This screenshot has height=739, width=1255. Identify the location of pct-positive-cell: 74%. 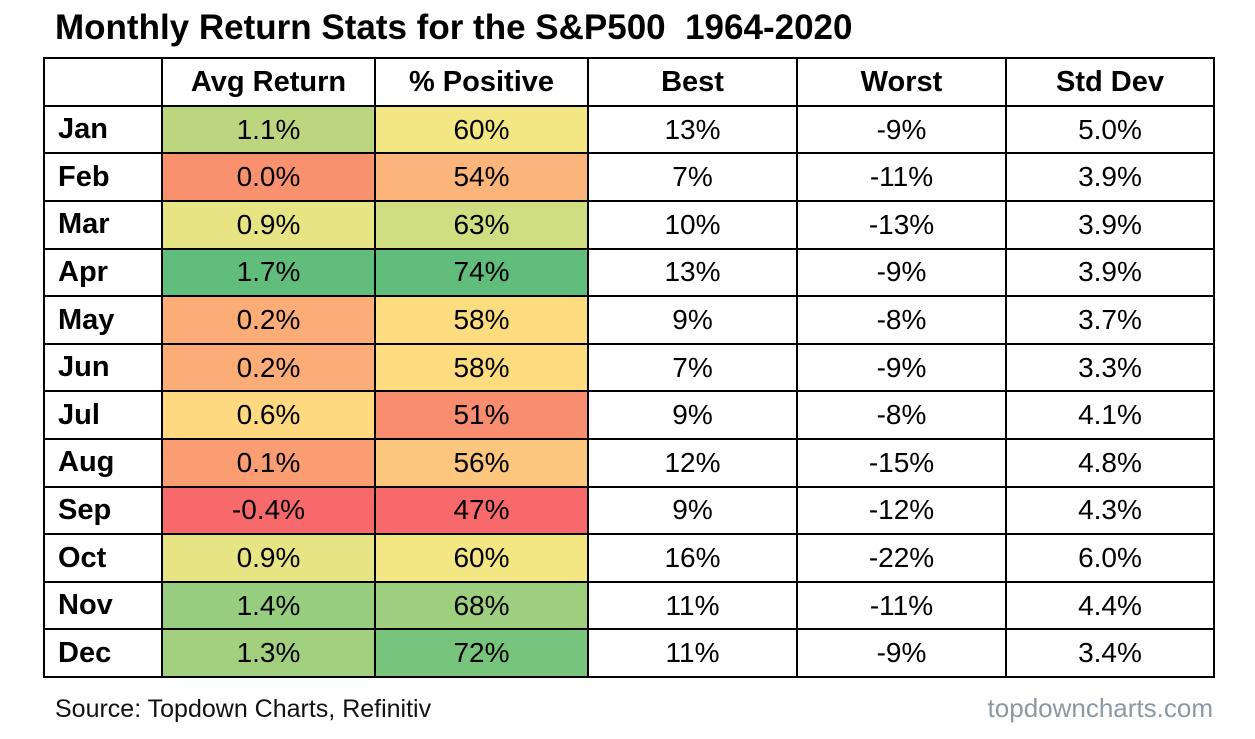
(481, 272).